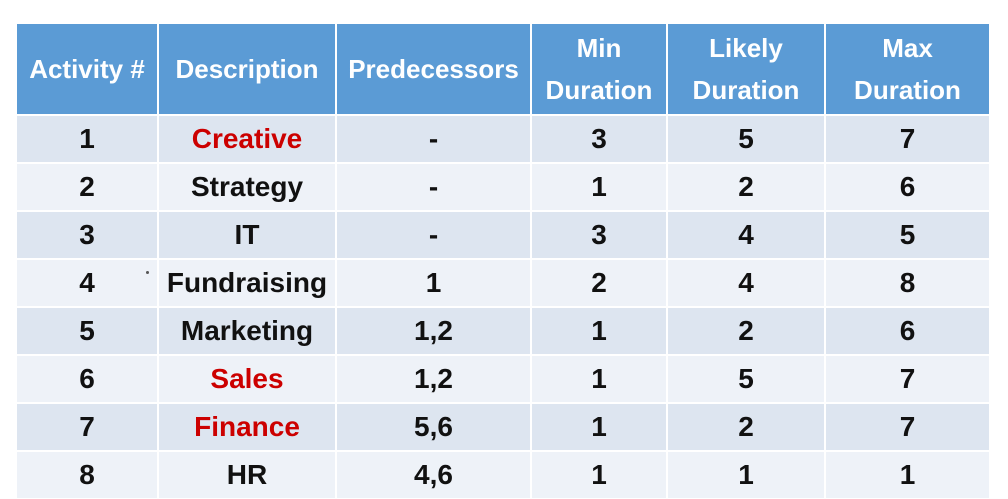 This screenshot has width=1008, height=499. I want to click on header-predecessors: Predecessors, so click(434, 69).